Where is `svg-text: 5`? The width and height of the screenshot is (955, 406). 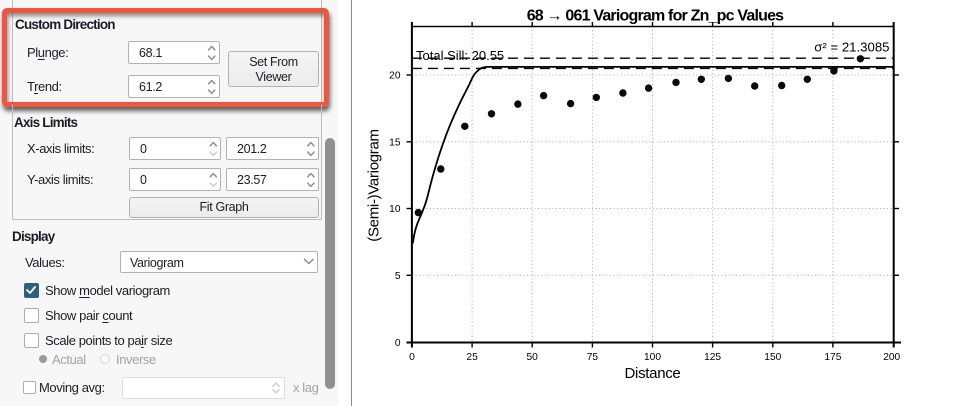 svg-text: 5 is located at coordinates (398, 276).